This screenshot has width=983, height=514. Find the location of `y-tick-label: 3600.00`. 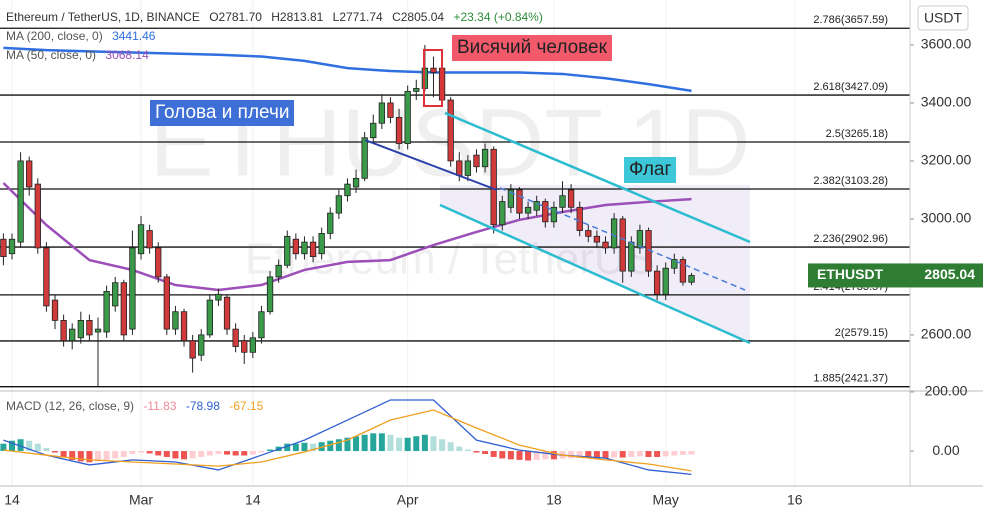

y-tick-label: 3600.00 is located at coordinates (946, 44).